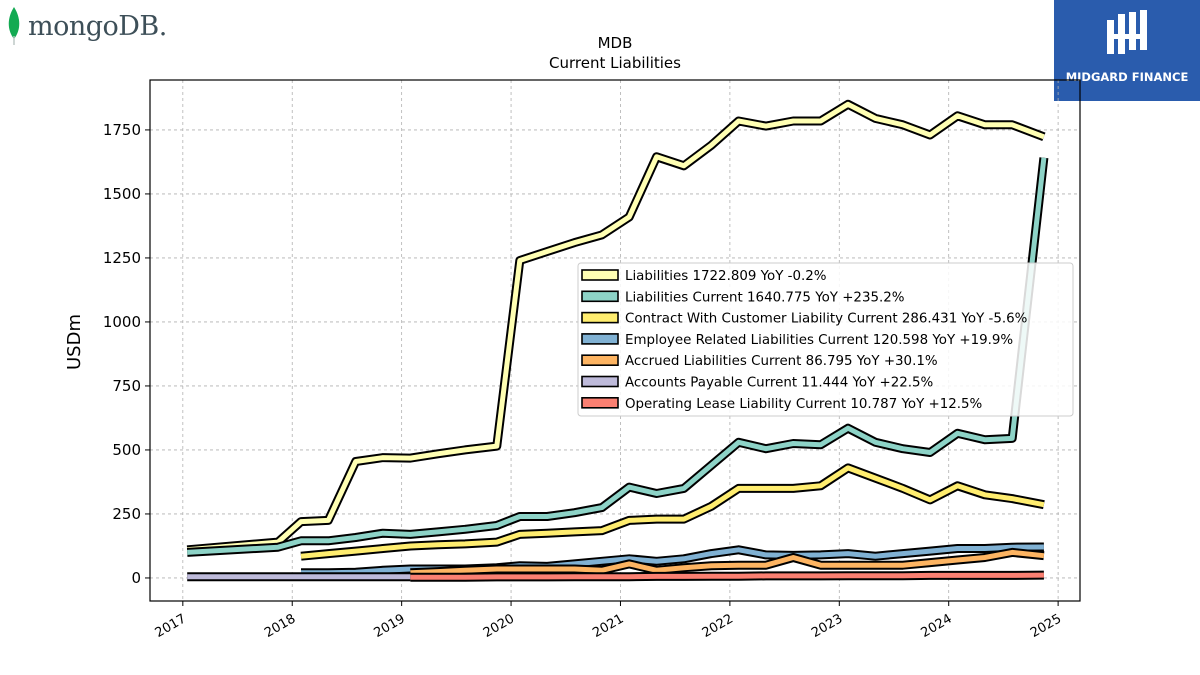 The width and height of the screenshot is (1200, 675). Describe the element at coordinates (615, 43) in the screenshot. I see `chart-title: MDB` at that location.